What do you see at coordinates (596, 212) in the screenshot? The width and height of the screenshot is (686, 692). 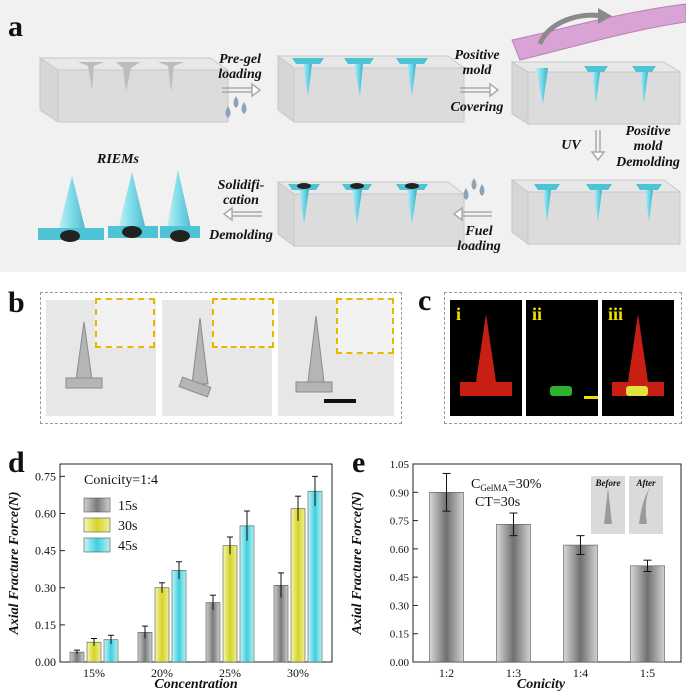 I see `mold-block-demolded` at bounding box center [596, 212].